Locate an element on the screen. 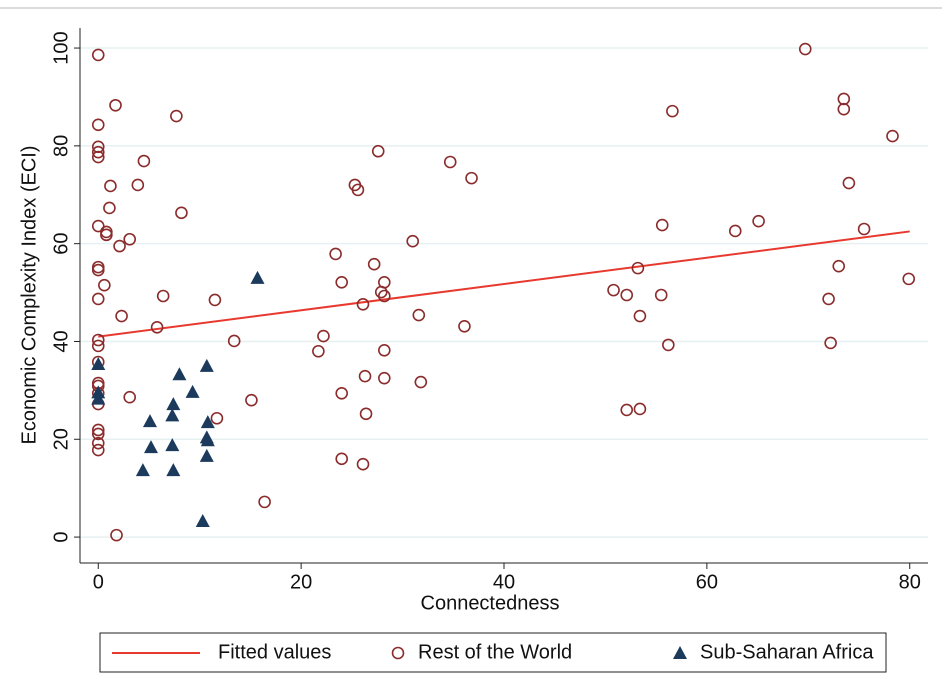 The height and width of the screenshot is (683, 942). y-tick-label: 0 is located at coordinates (61, 537).